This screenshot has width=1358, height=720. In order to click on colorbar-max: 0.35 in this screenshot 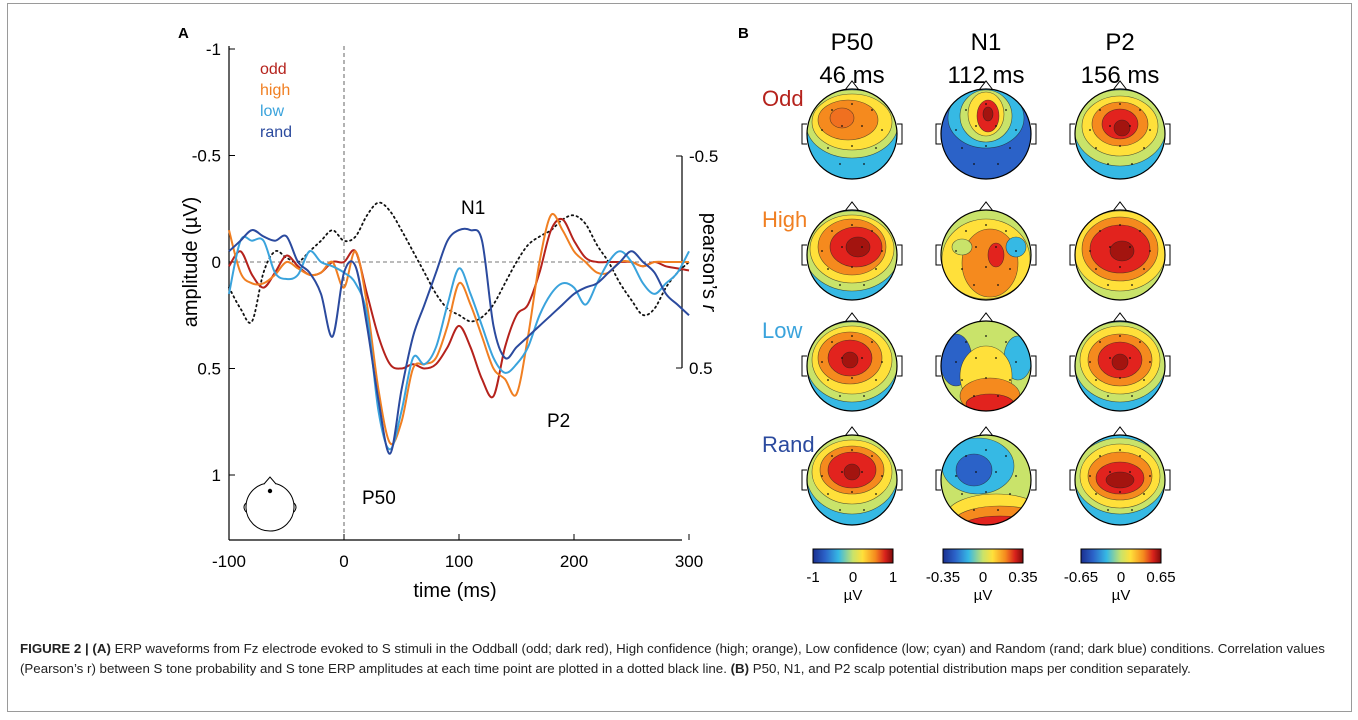, I will do `click(1022, 577)`.